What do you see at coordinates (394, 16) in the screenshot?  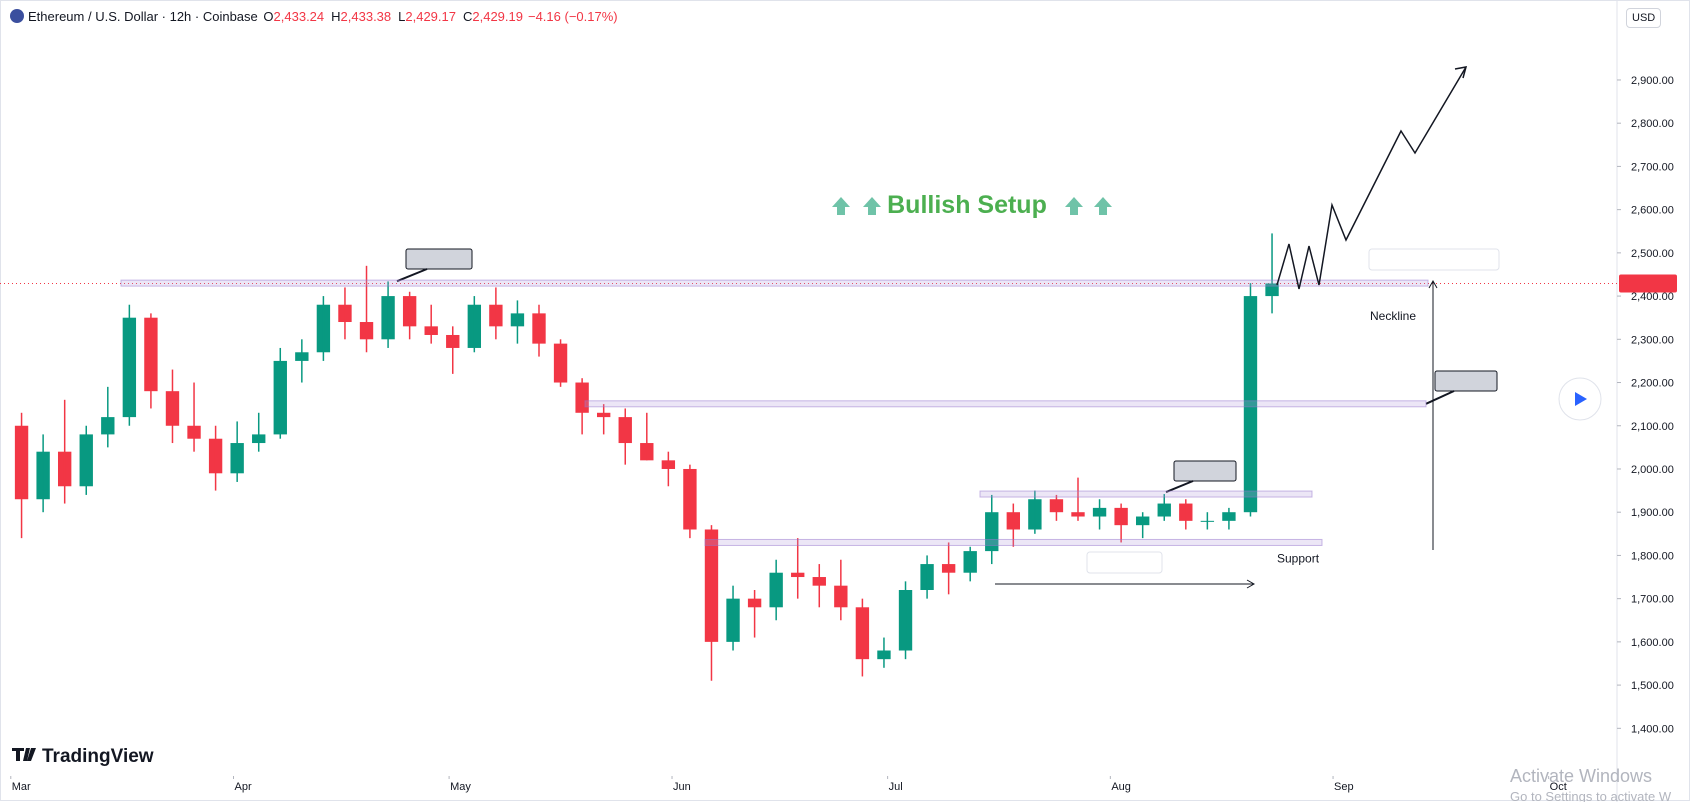 I see `ohlc-legend: O2,433.24 H2,433.38 L2,429.17 C2,429.19` at bounding box center [394, 16].